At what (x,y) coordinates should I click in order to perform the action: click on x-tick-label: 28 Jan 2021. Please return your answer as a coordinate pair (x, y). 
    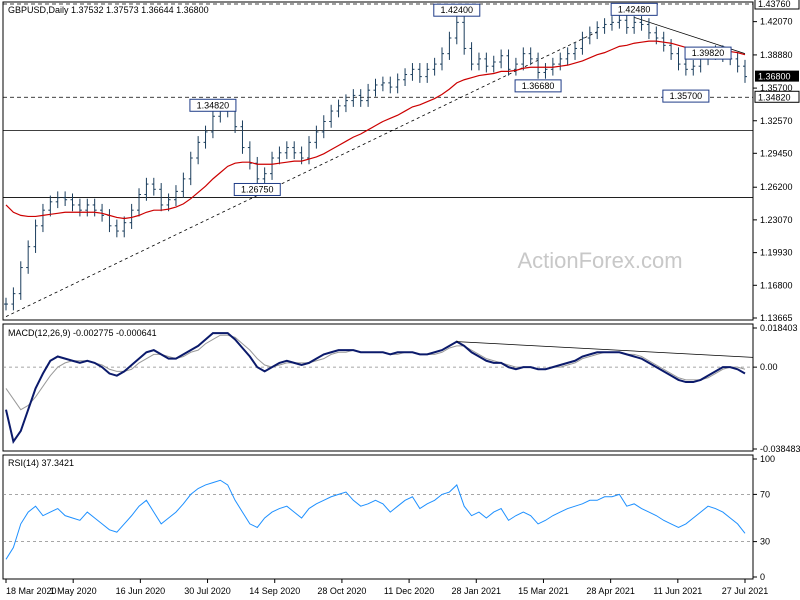
    Looking at the image, I should click on (476, 591).